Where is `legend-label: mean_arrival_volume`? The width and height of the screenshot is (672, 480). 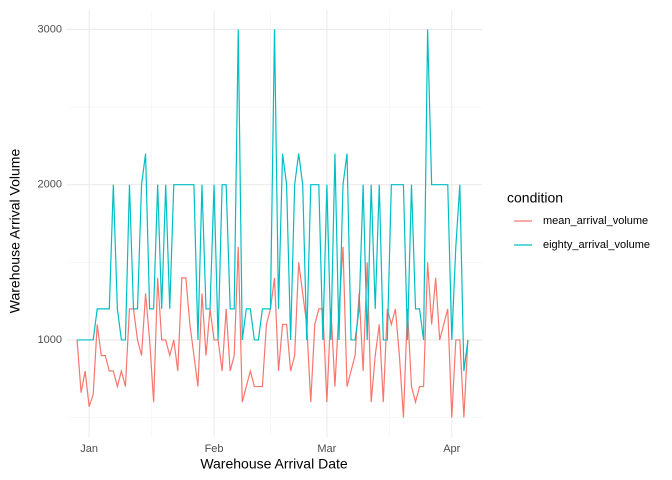 legend-label: mean_arrival_volume is located at coordinates (595, 221).